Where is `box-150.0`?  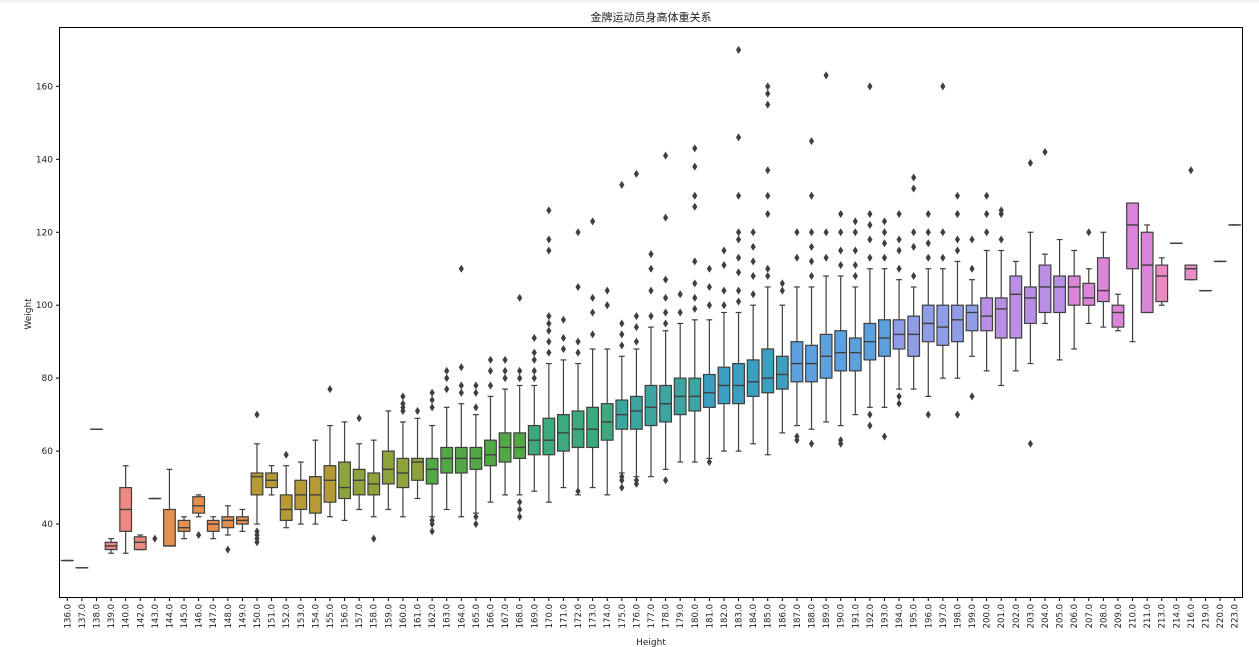 box-150.0 is located at coordinates (257, 478).